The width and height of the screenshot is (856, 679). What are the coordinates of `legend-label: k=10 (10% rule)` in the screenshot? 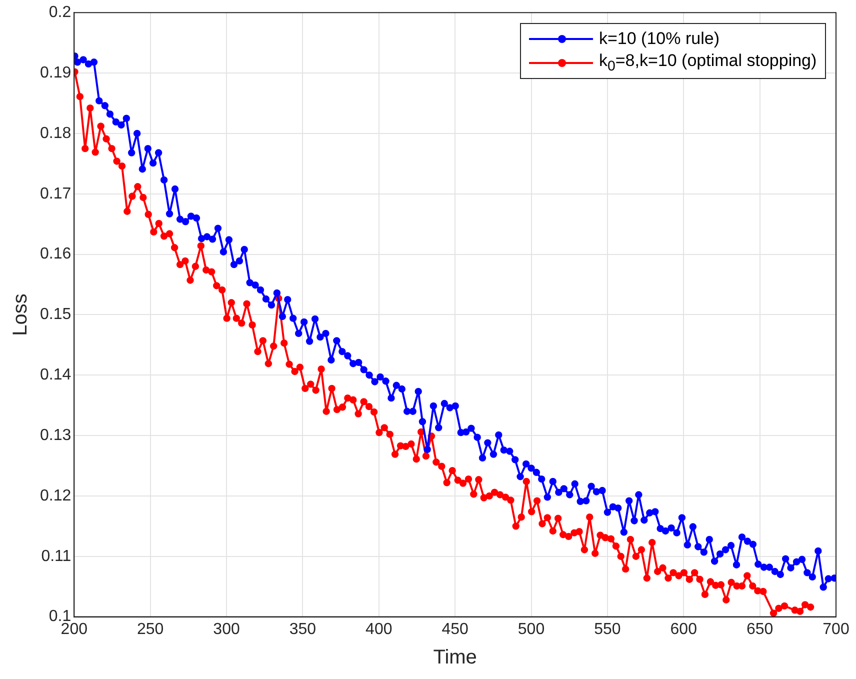 It's located at (659, 38).